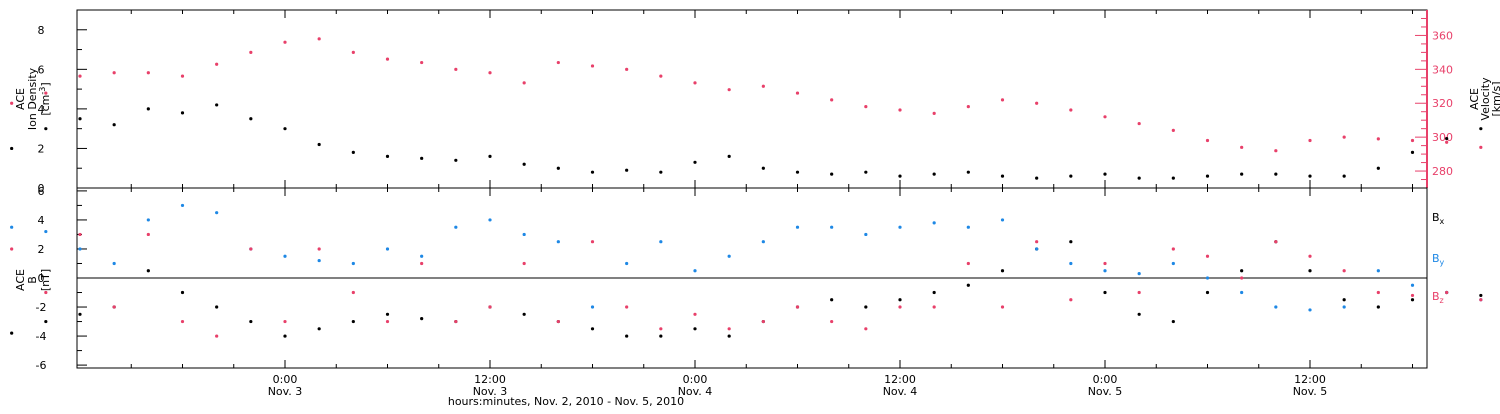 Image resolution: width=1500 pixels, height=414 pixels. Describe the element at coordinates (1442, 103) in the screenshot. I see `top-right-tick-label: 320` at that location.